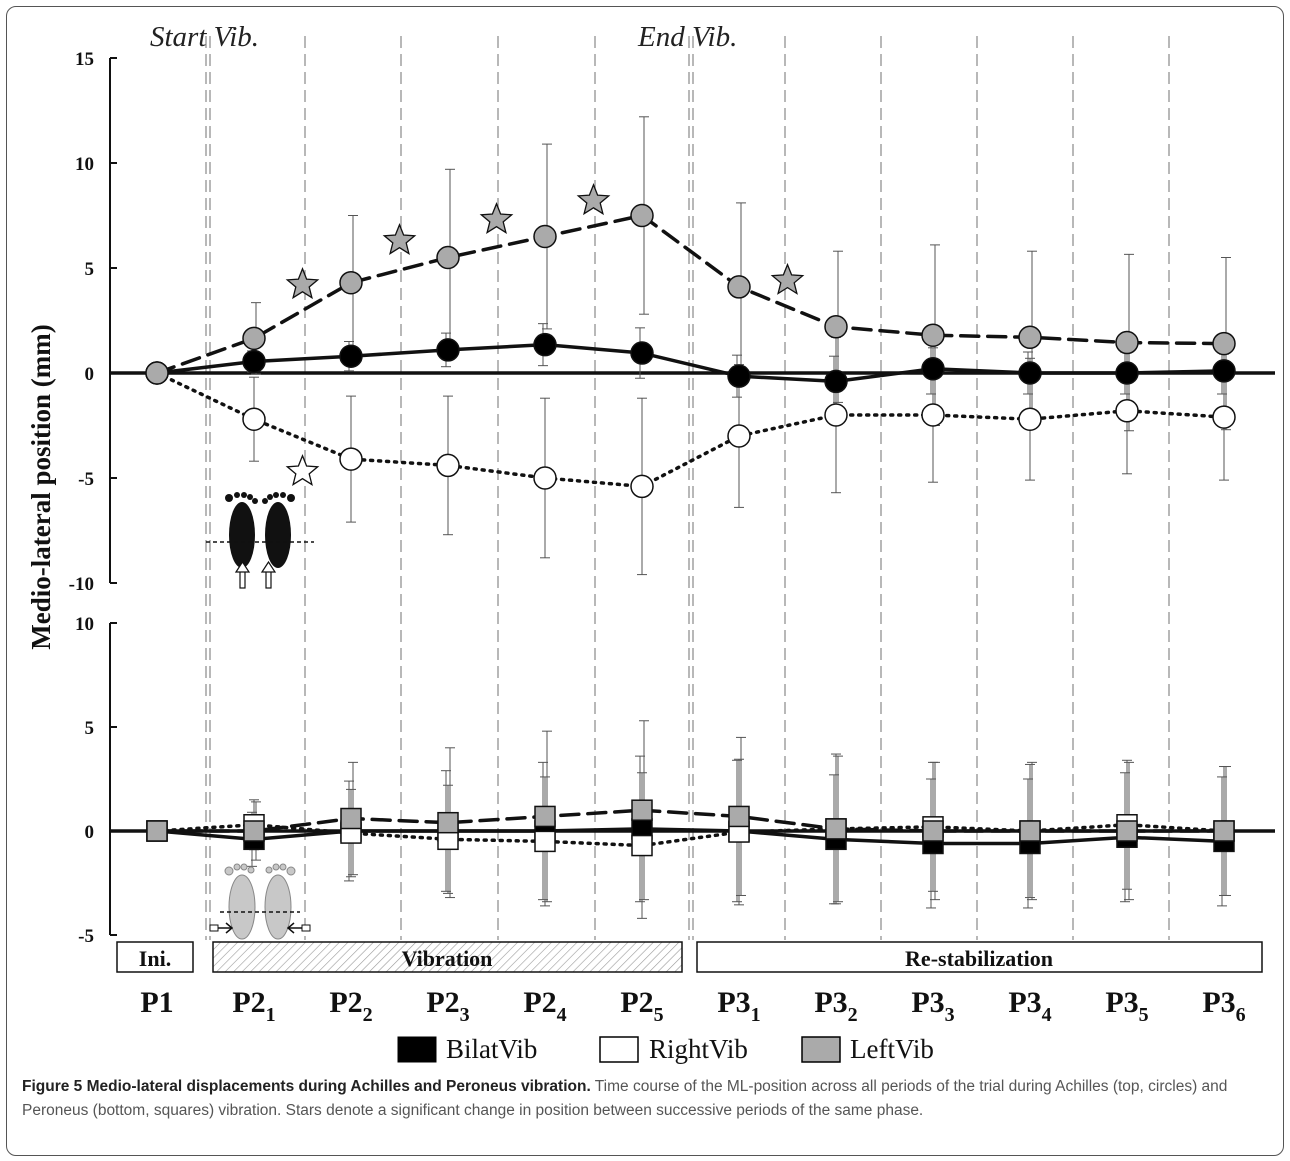 Image resolution: width=1290 pixels, height=1161 pixels. I want to click on series-line-rightvib, so click(690, 430).